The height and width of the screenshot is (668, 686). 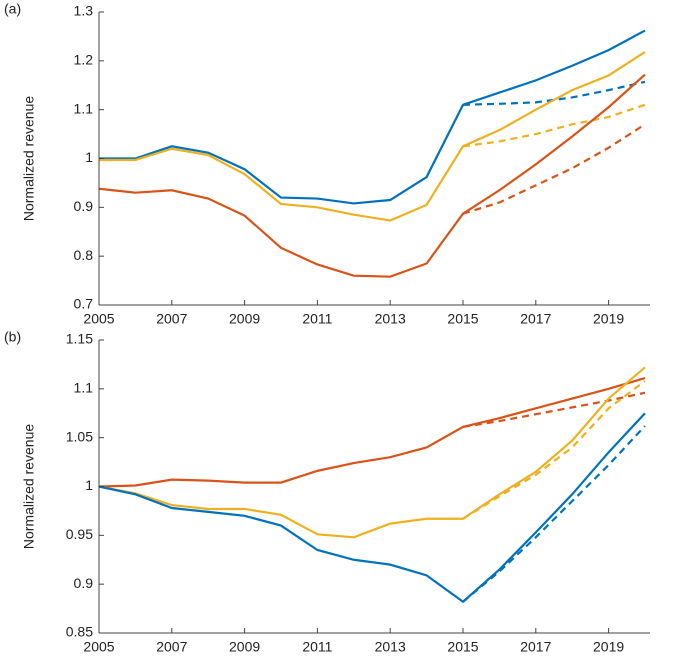 What do you see at coordinates (84, 60) in the screenshot?
I see `y-tick-label: 1.2` at bounding box center [84, 60].